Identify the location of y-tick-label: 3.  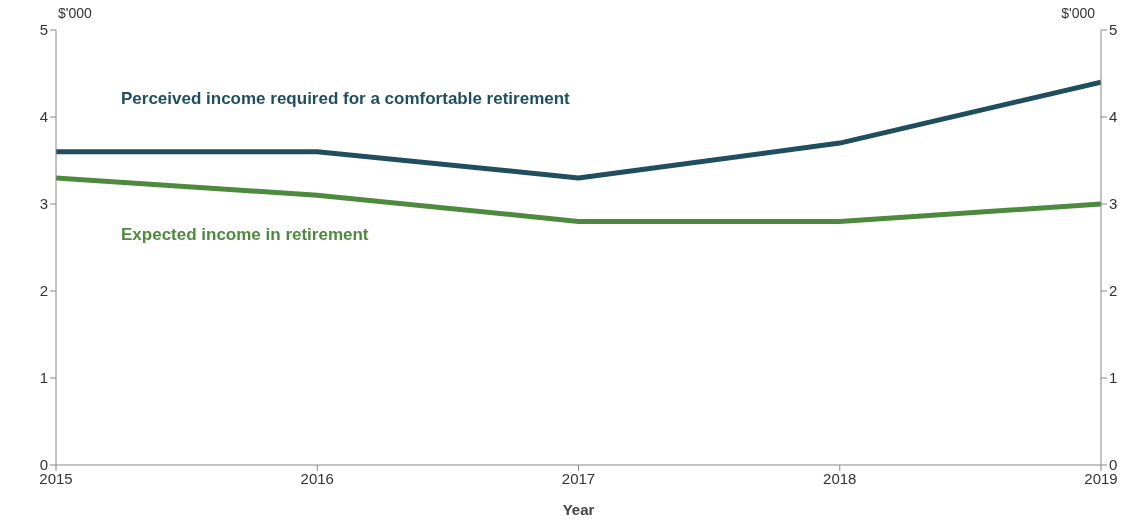
(43, 204).